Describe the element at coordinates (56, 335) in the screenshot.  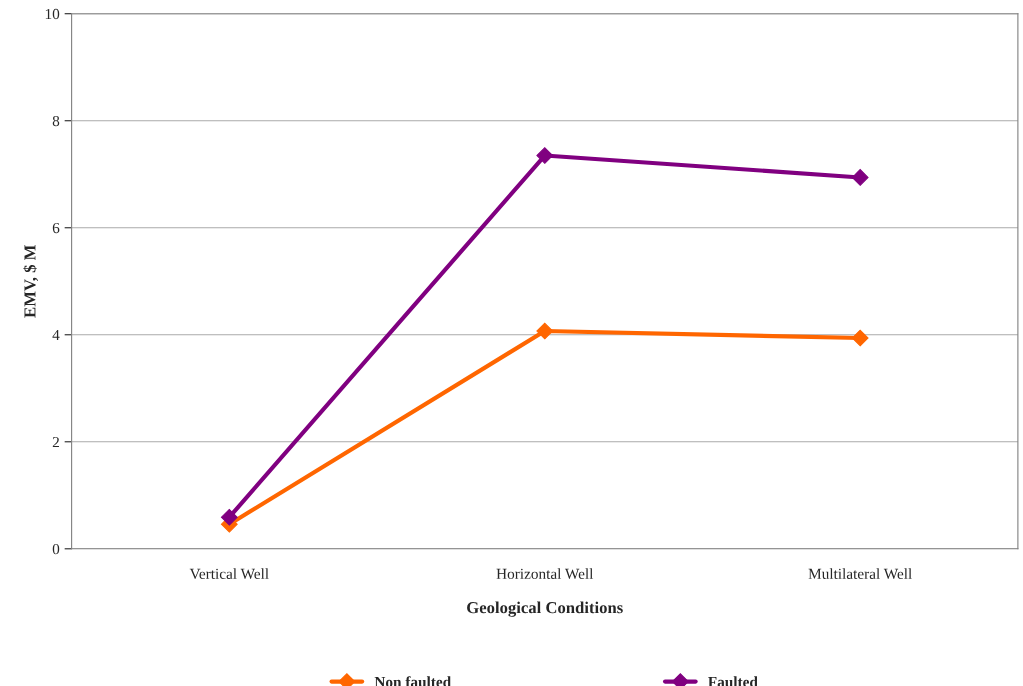
I see `y-tick-label: 4` at that location.